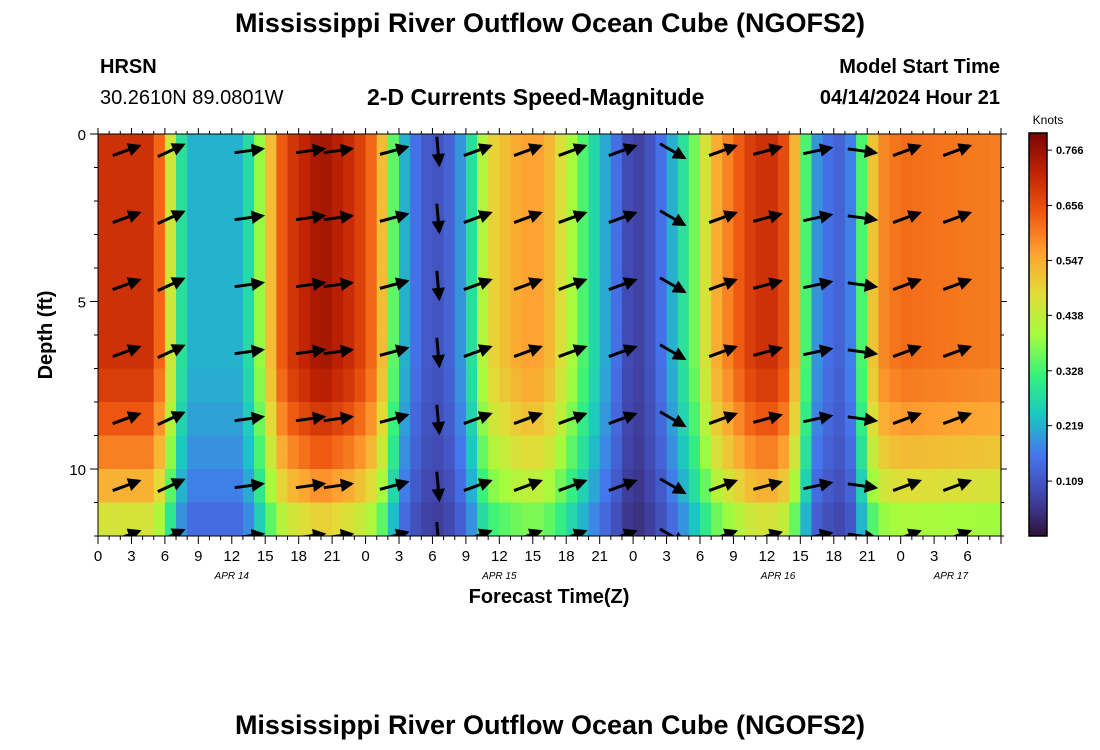 Image resolution: width=1100 pixels, height=750 pixels. What do you see at coordinates (499, 556) in the screenshot?
I see `x-tick-label: 12` at bounding box center [499, 556].